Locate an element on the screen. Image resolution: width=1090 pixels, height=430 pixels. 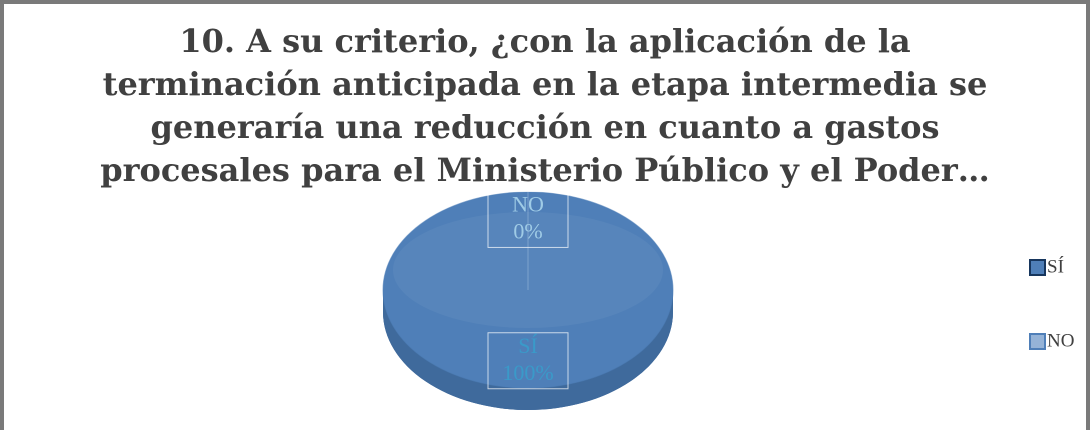
pie-sheen is located at coordinates (528, 270).